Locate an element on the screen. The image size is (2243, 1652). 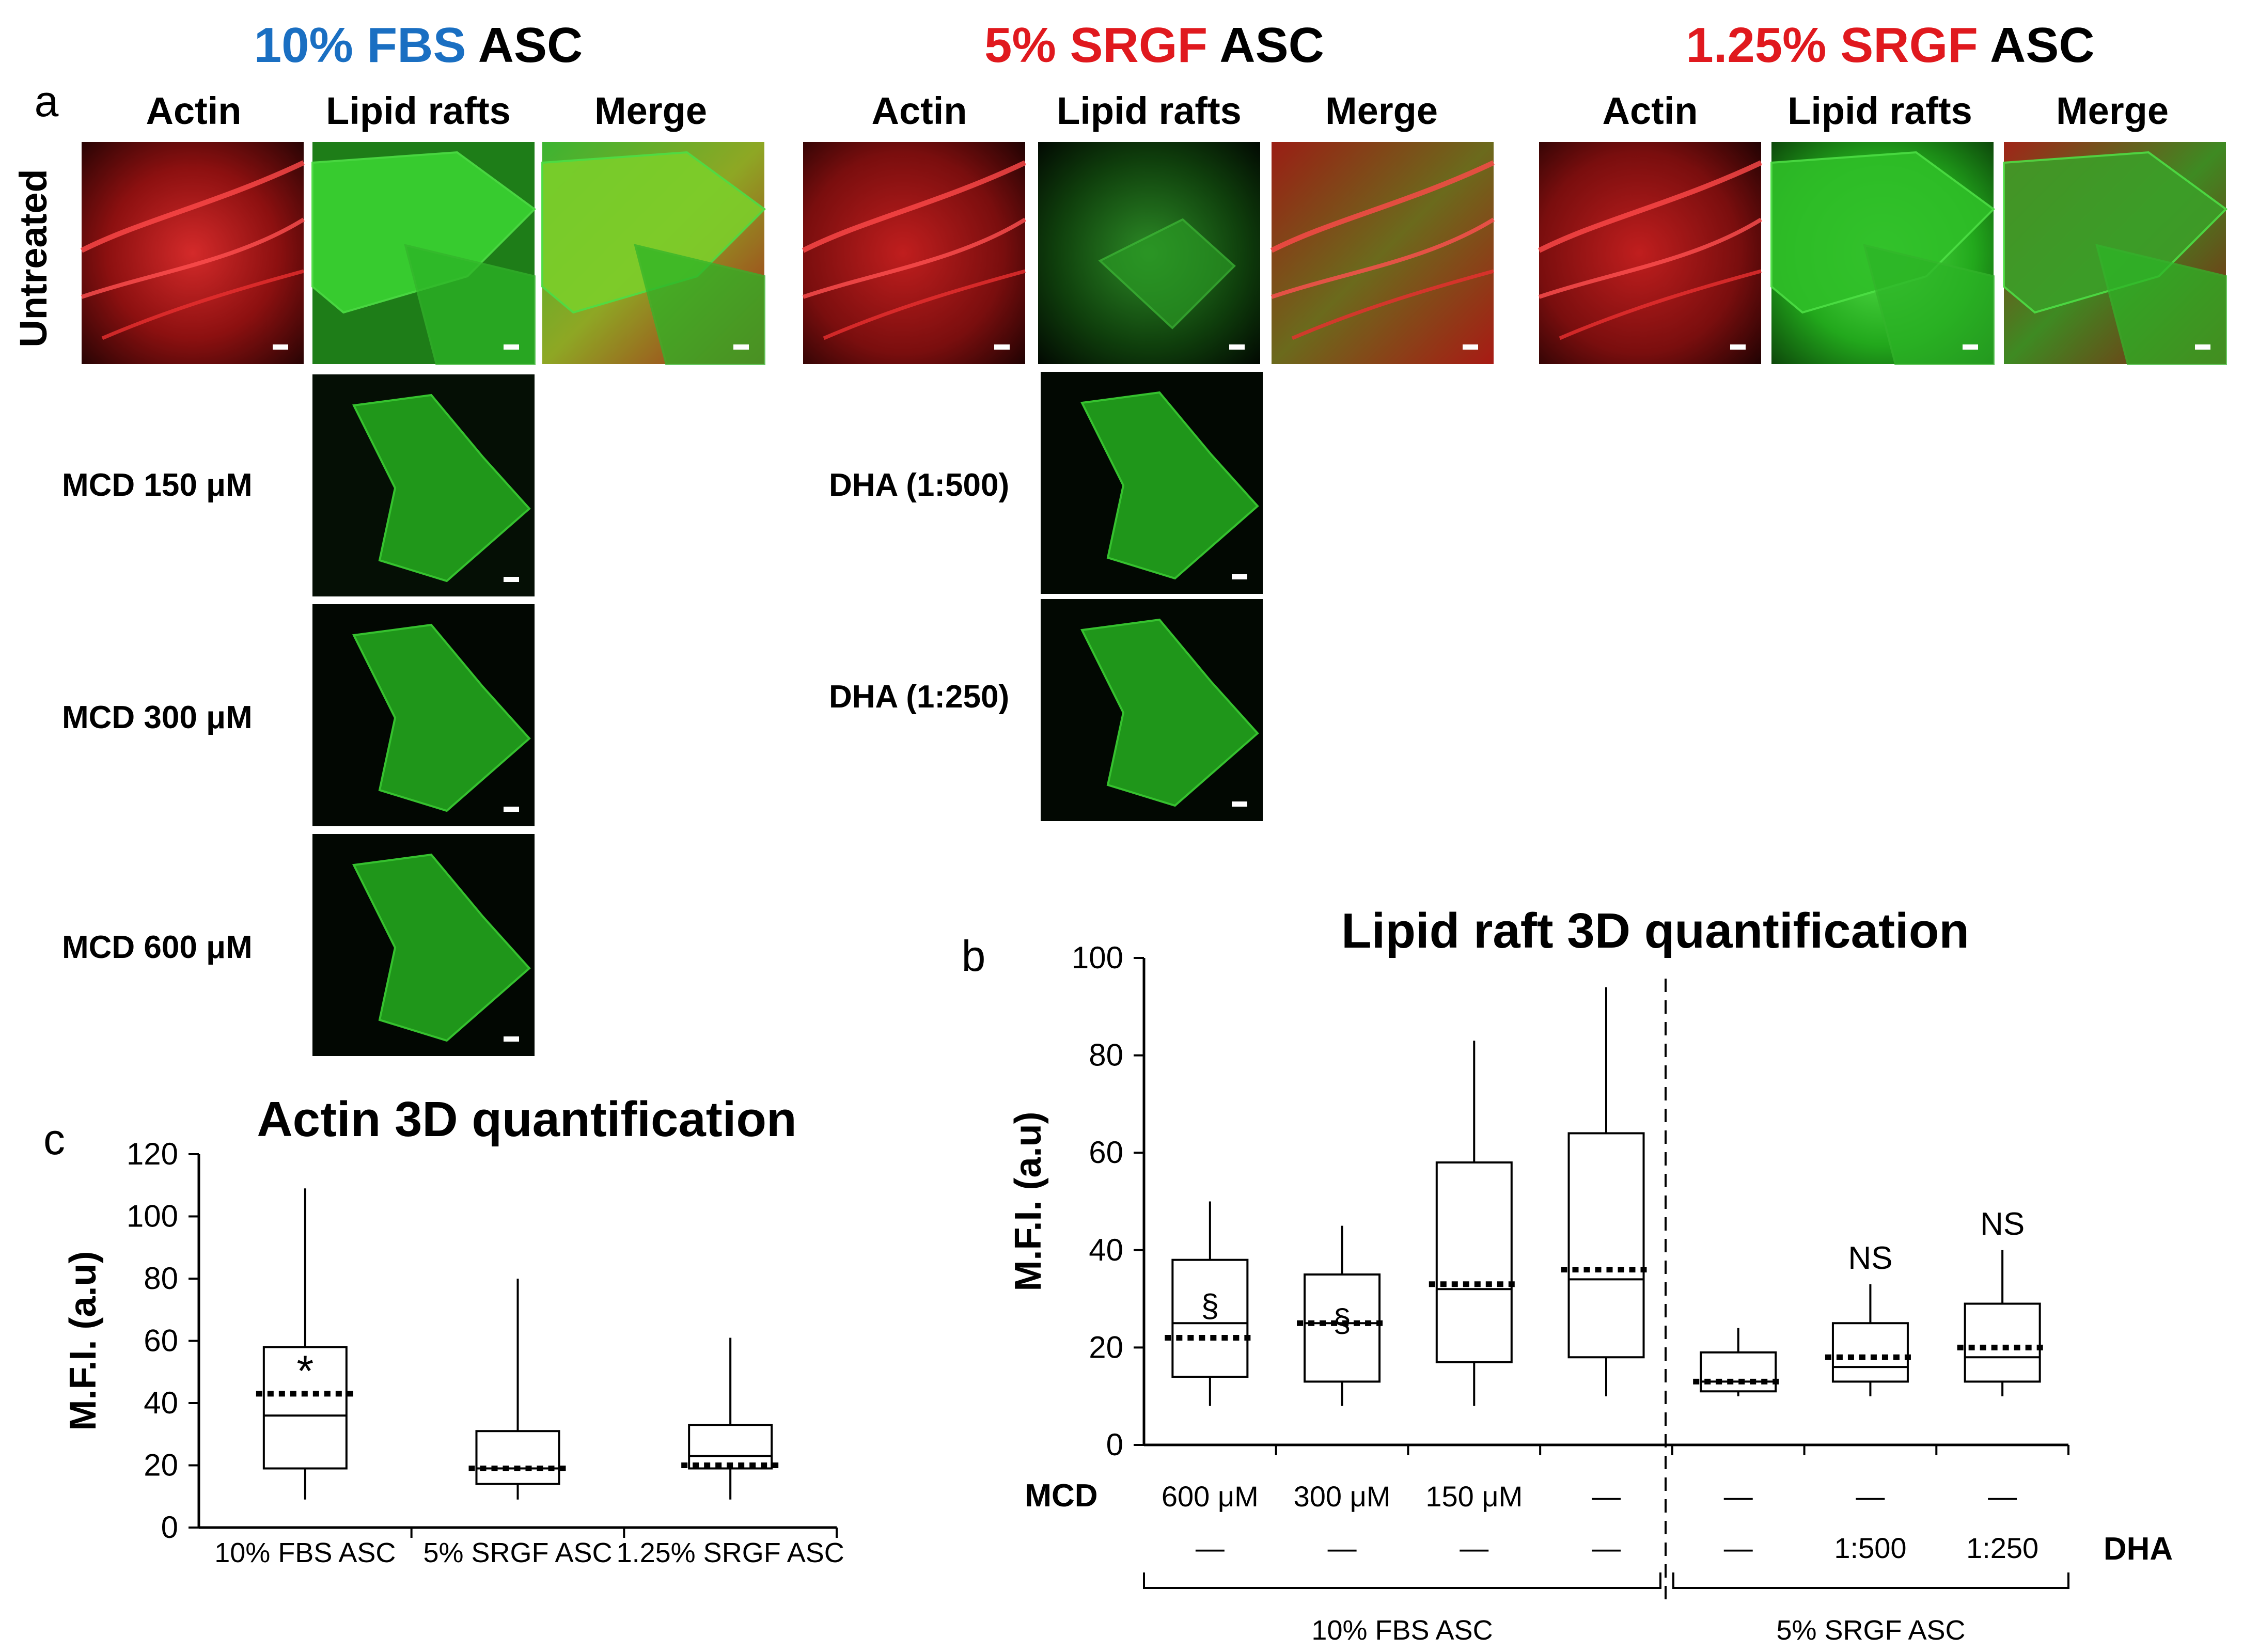
micrograph-fbs-actin is located at coordinates (192, 253).